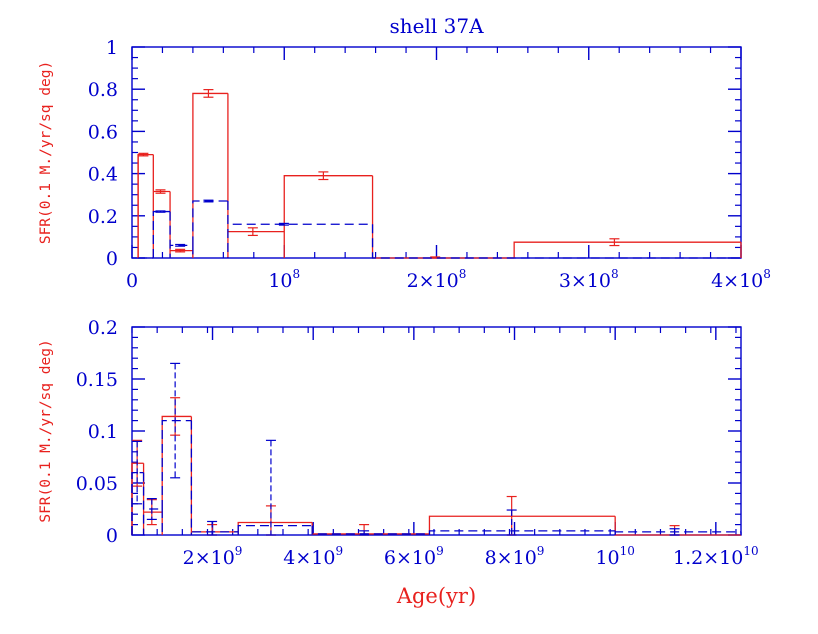  I want to click on x-tick-label: 8×10⁹, so click(515, 556).